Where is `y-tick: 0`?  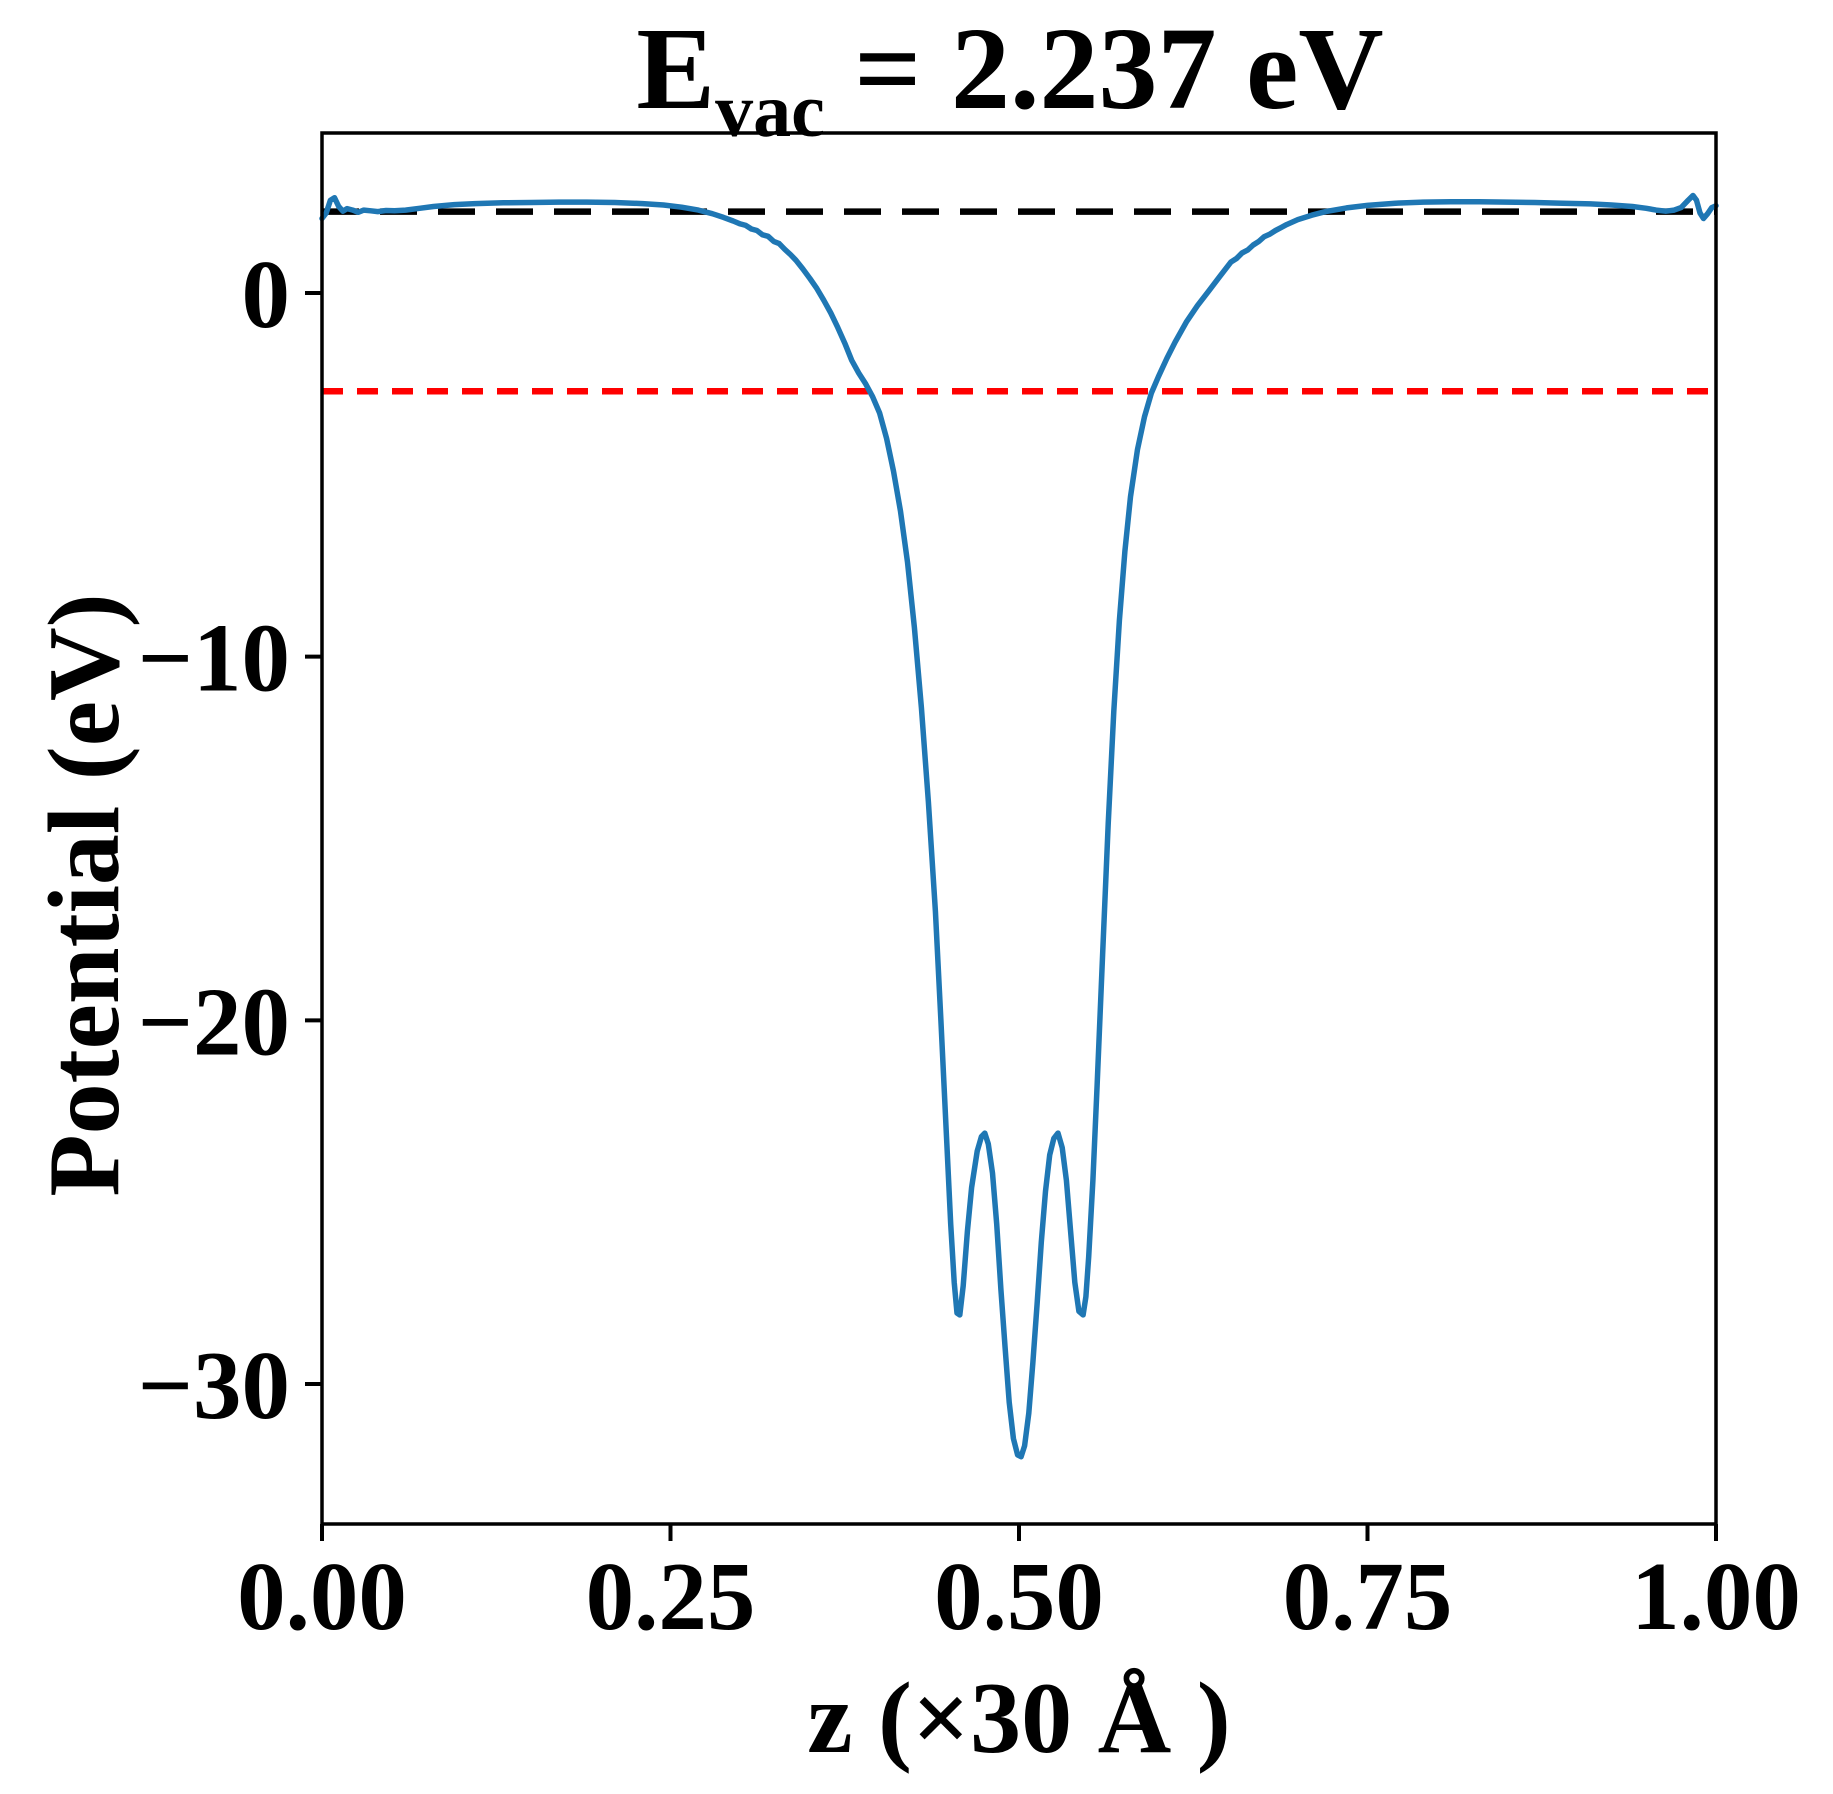 y-tick: 0 is located at coordinates (282, 294).